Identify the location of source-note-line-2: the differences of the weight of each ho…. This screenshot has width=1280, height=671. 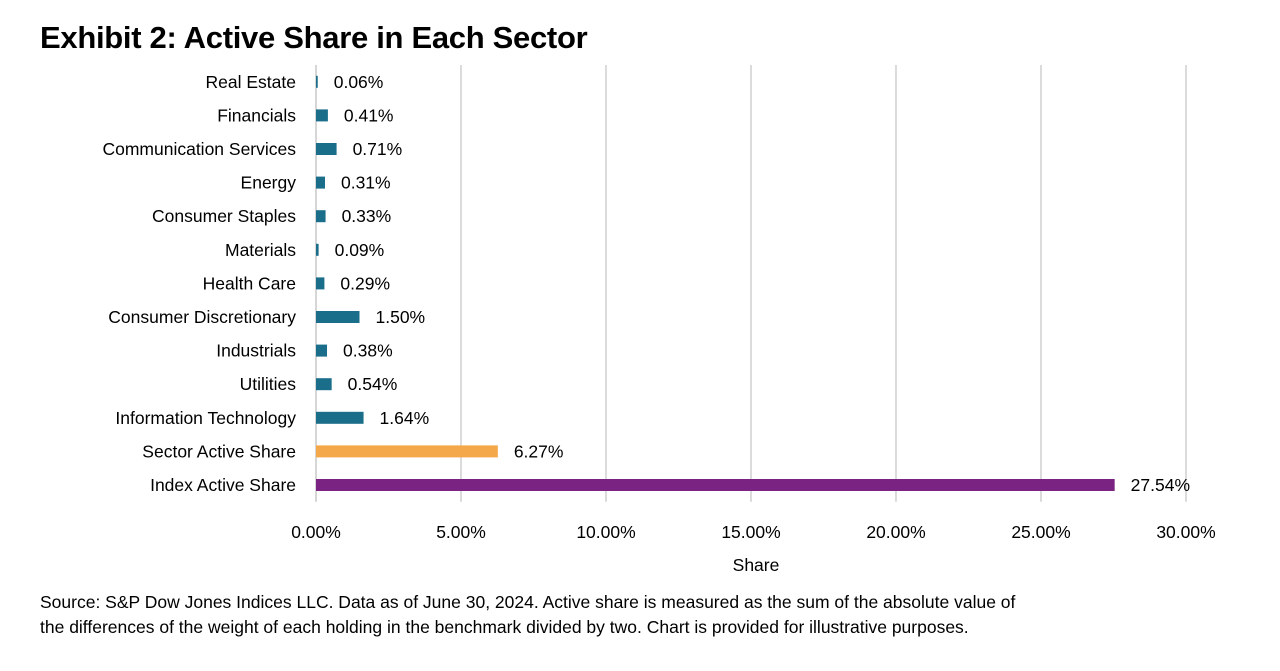
(504, 627).